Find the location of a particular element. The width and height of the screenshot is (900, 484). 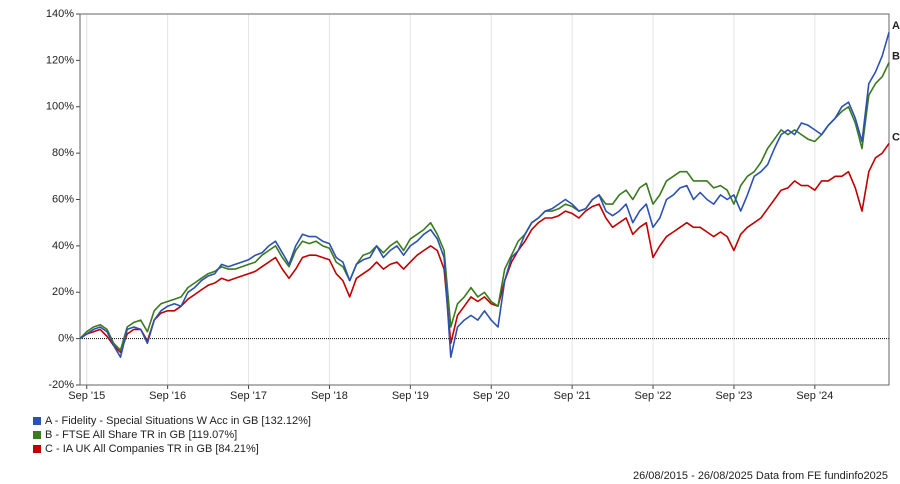

end-label: C is located at coordinates (896, 137).